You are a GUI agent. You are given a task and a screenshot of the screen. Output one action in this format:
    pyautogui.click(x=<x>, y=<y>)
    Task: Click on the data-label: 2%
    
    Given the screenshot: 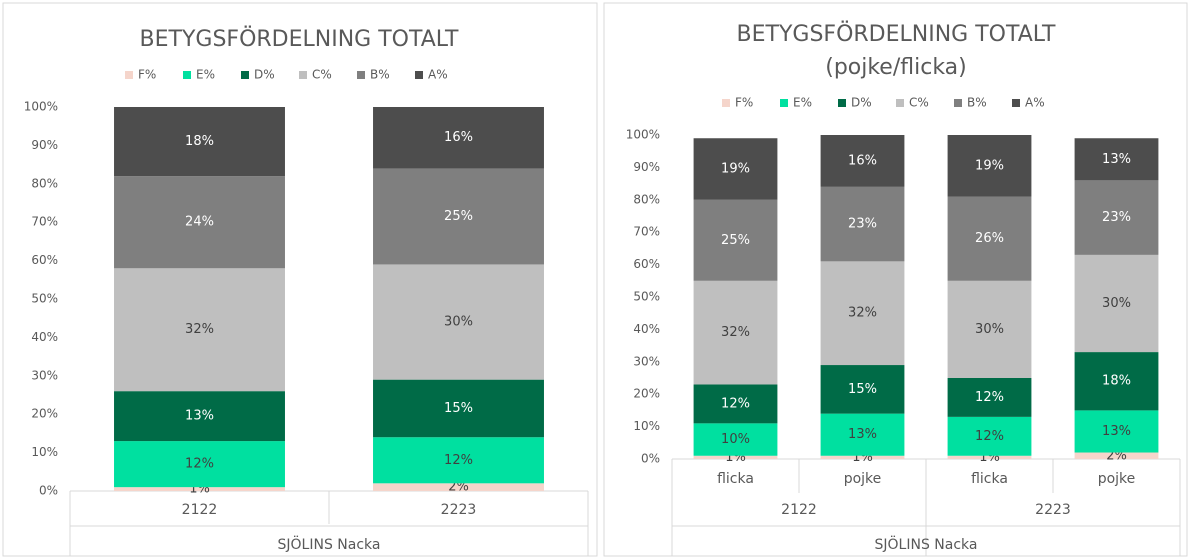 What is the action you would take?
    pyautogui.click(x=458, y=487)
    